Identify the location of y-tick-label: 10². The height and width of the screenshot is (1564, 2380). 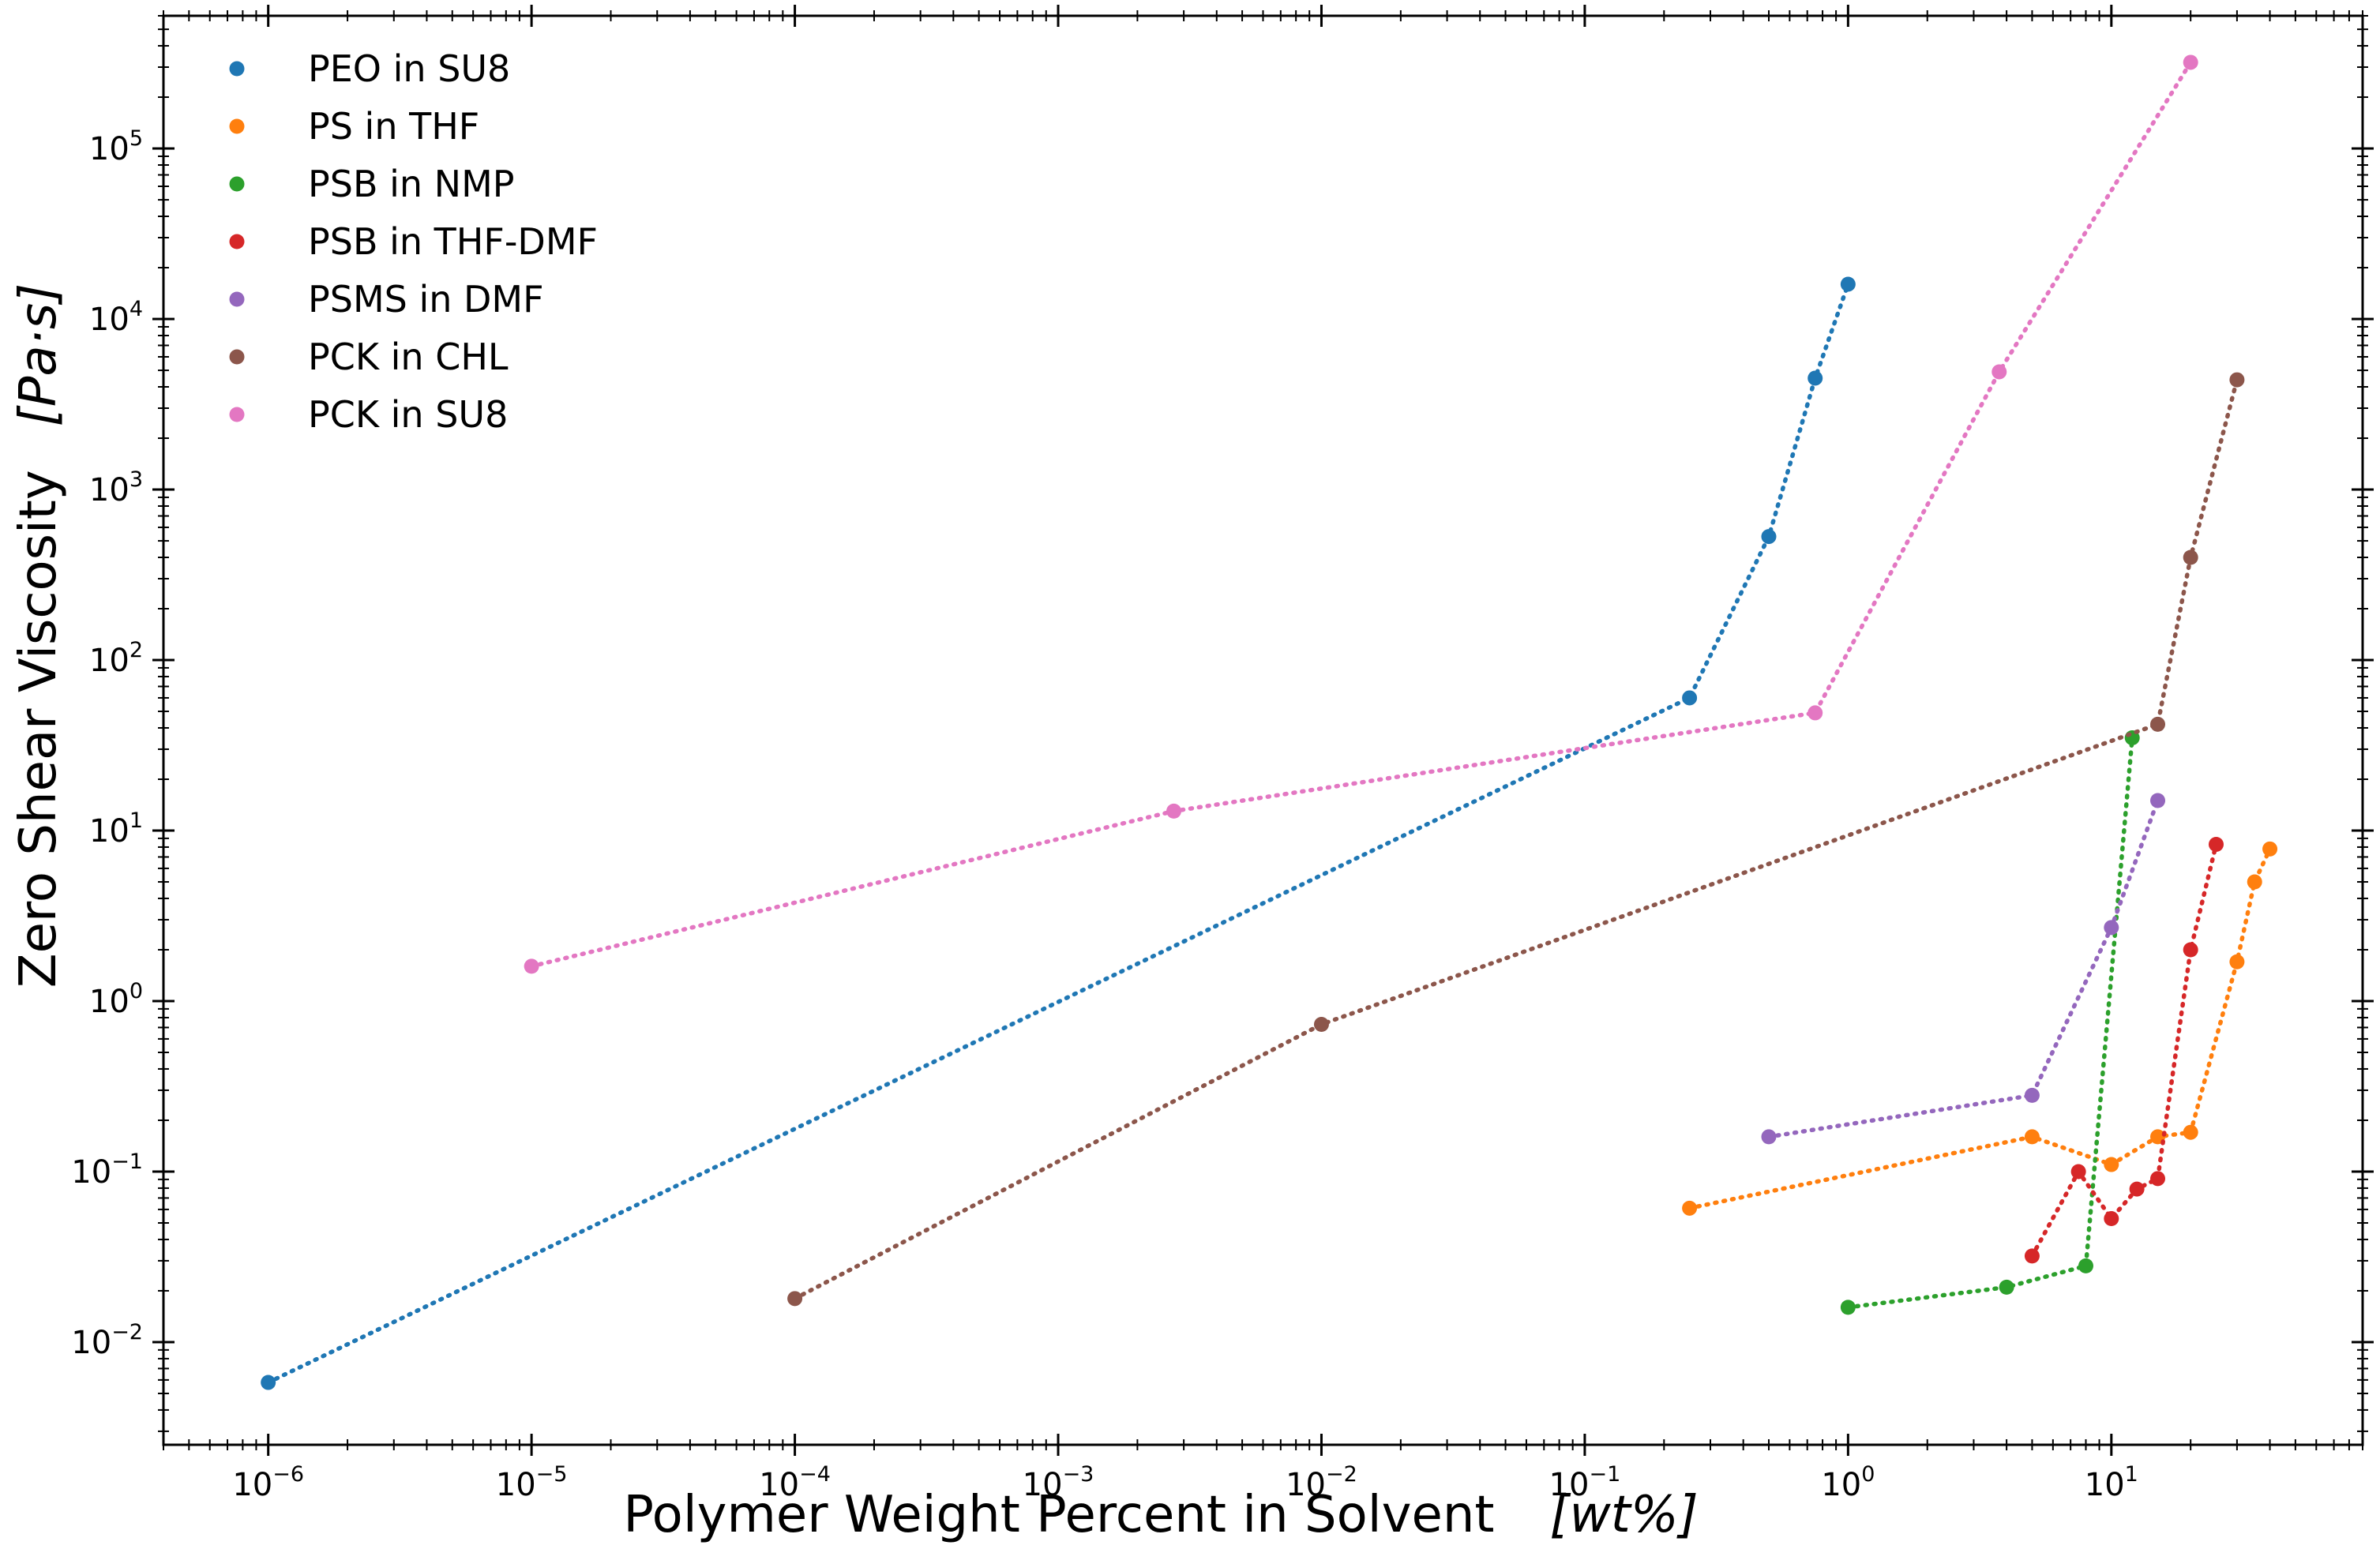
(116, 658).